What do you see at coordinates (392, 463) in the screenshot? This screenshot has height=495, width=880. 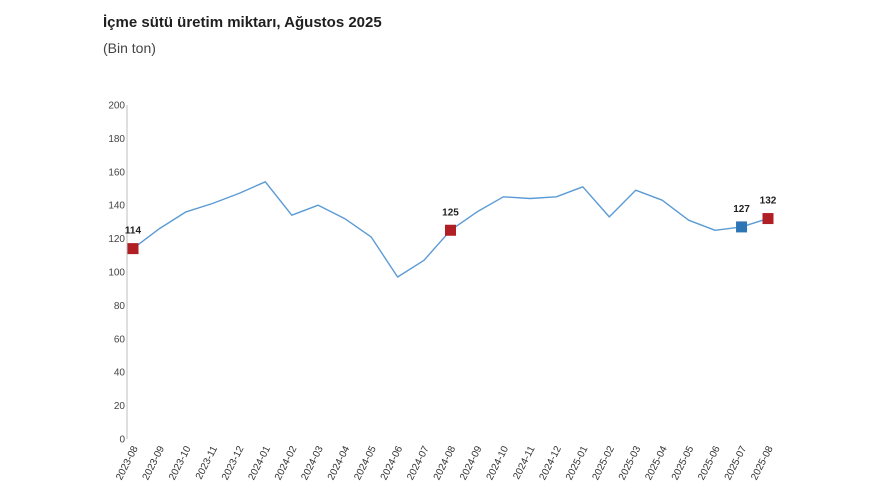 I see `x-tick-label: 2024-06` at bounding box center [392, 463].